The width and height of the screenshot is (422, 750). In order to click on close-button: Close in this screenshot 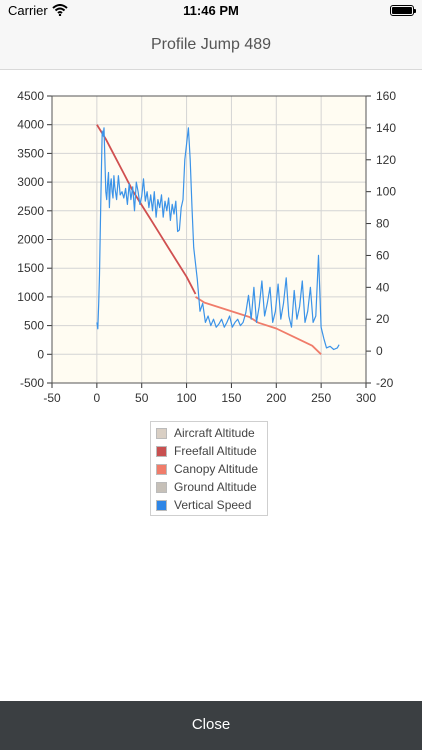, I will do `click(211, 724)`.